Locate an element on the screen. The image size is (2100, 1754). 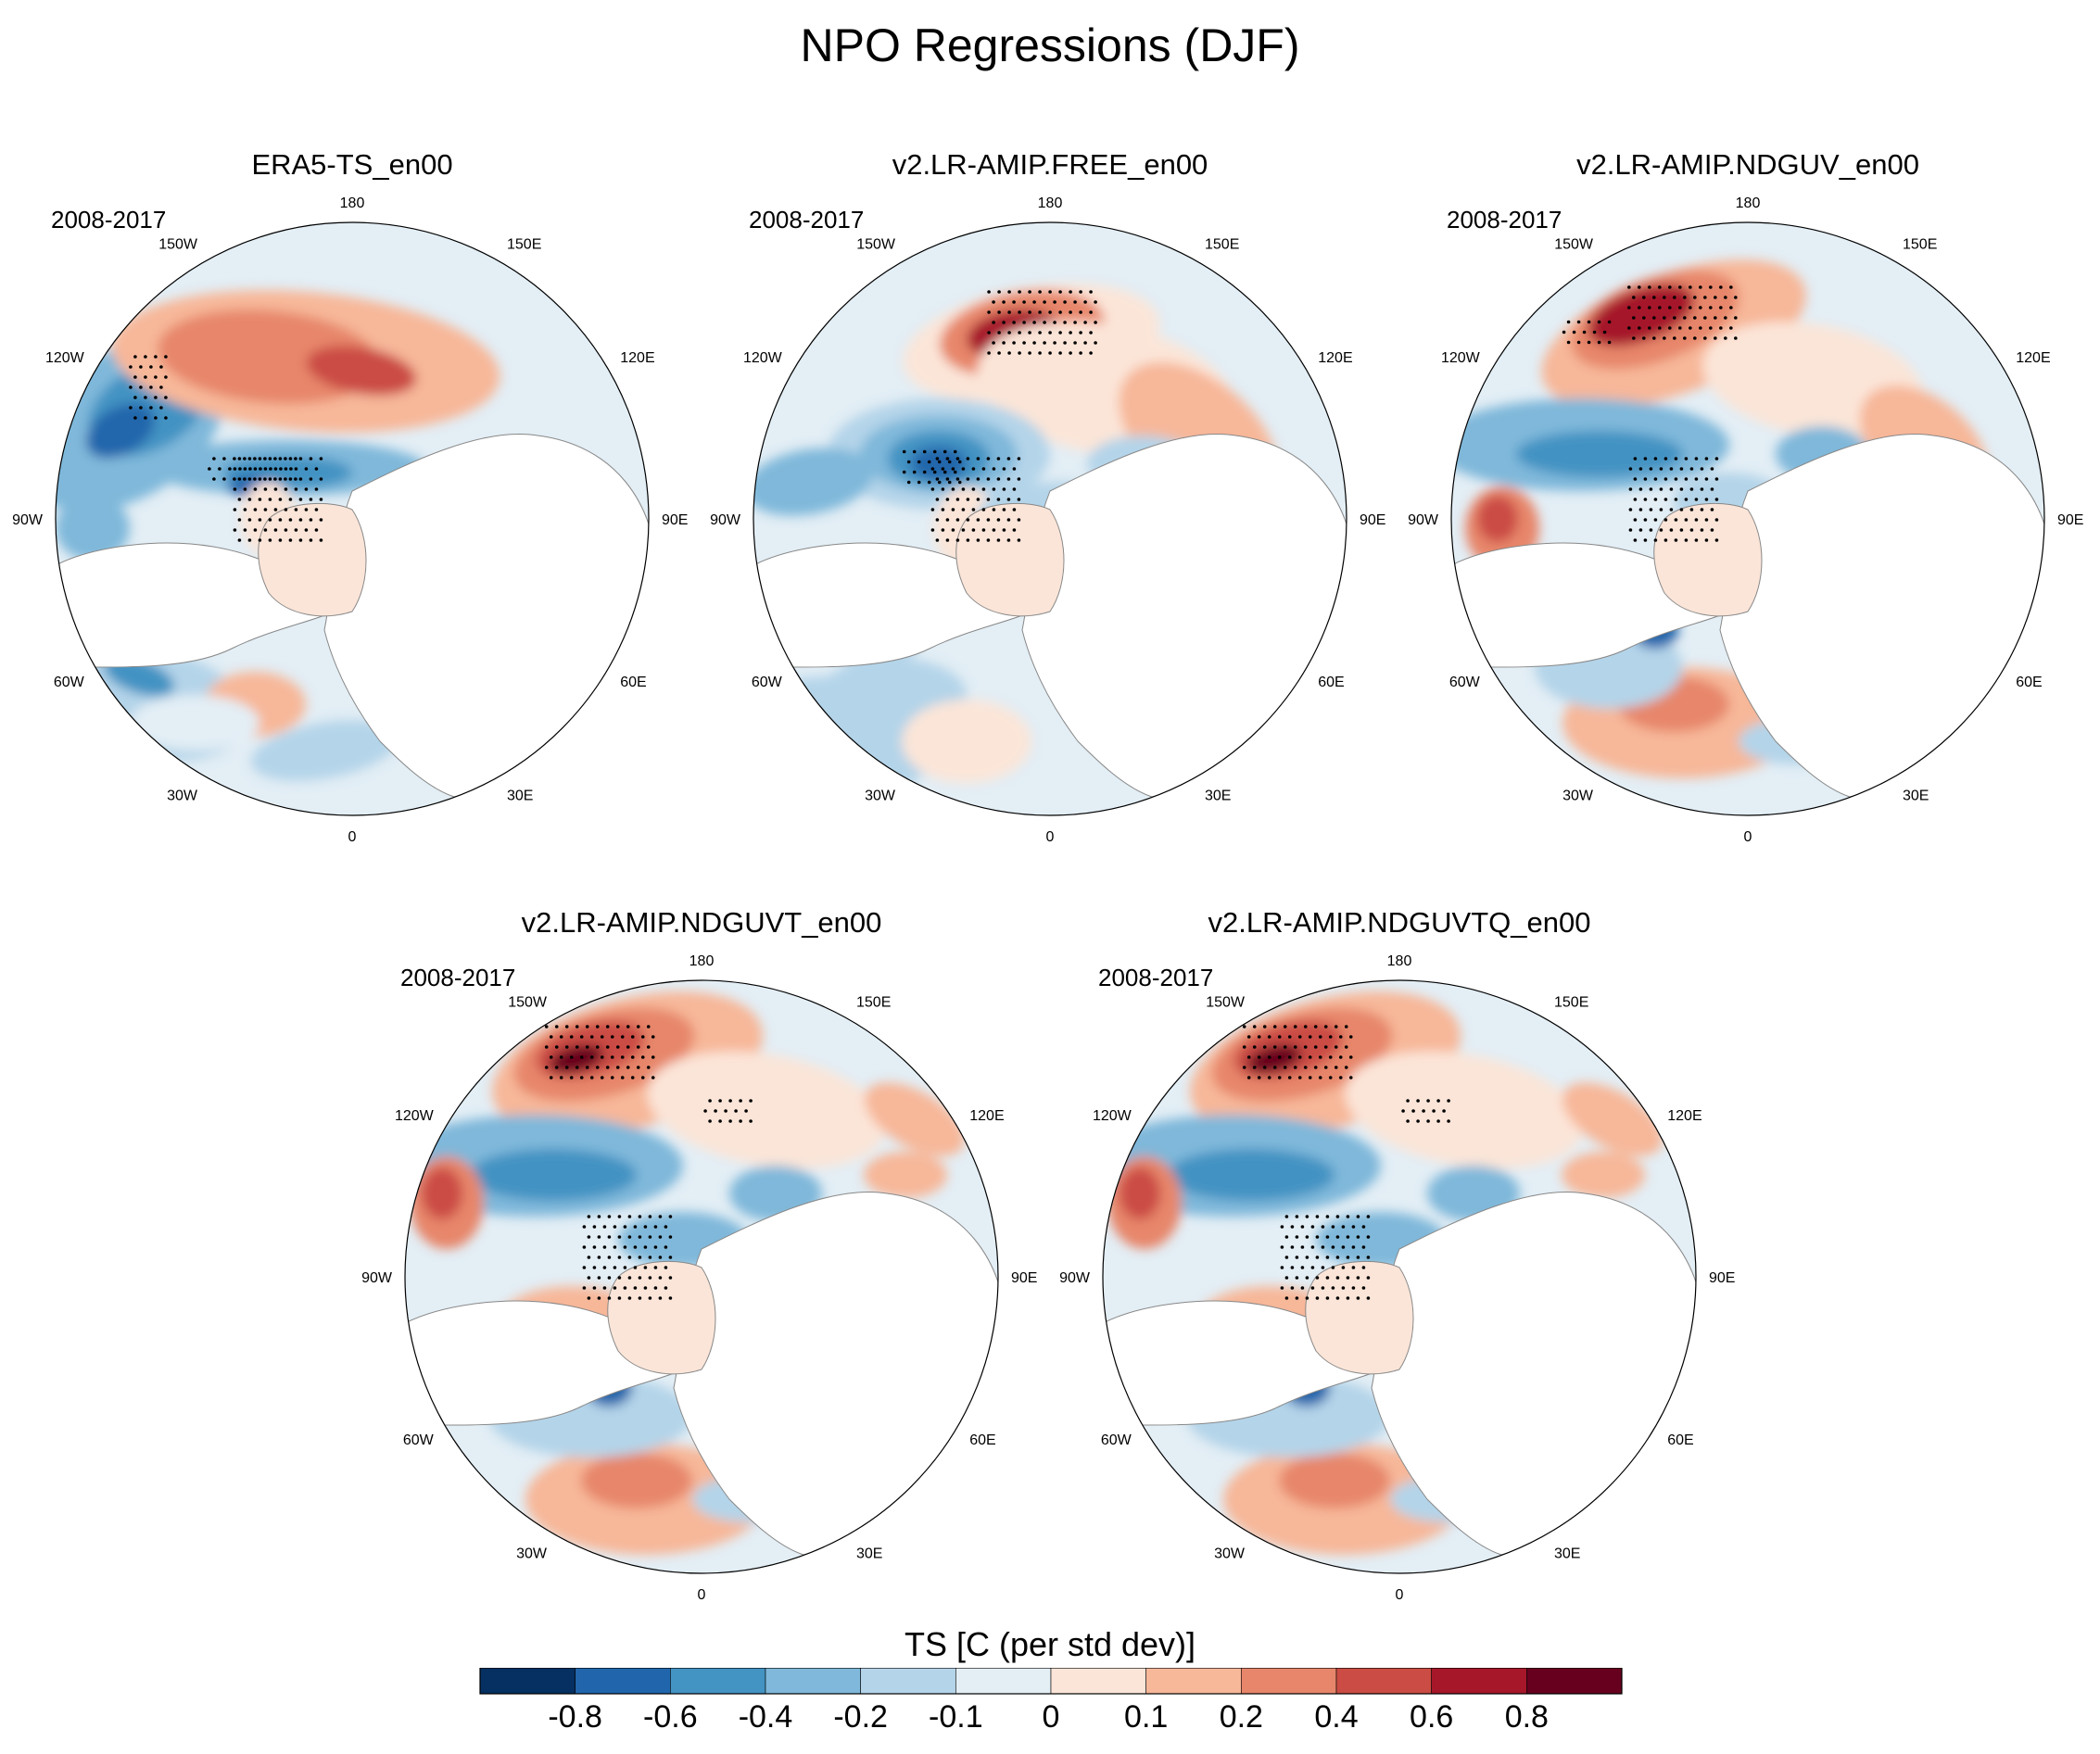
longitude-label: 120E is located at coordinates (1335, 358).